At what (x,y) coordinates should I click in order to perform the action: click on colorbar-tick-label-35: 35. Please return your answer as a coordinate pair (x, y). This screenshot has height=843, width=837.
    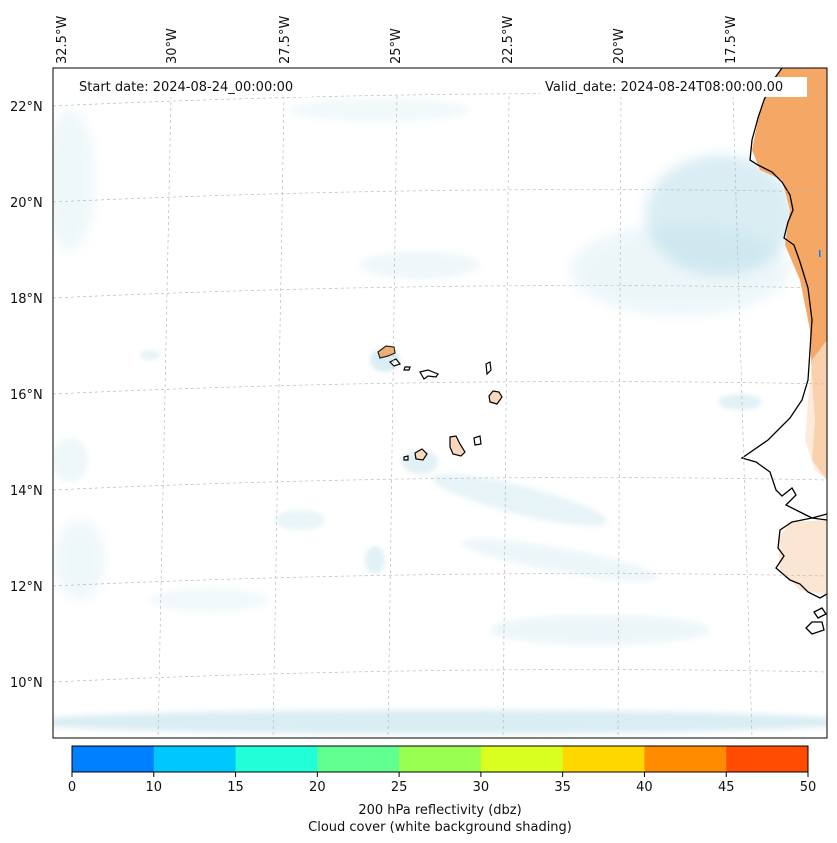
    Looking at the image, I should click on (562, 787).